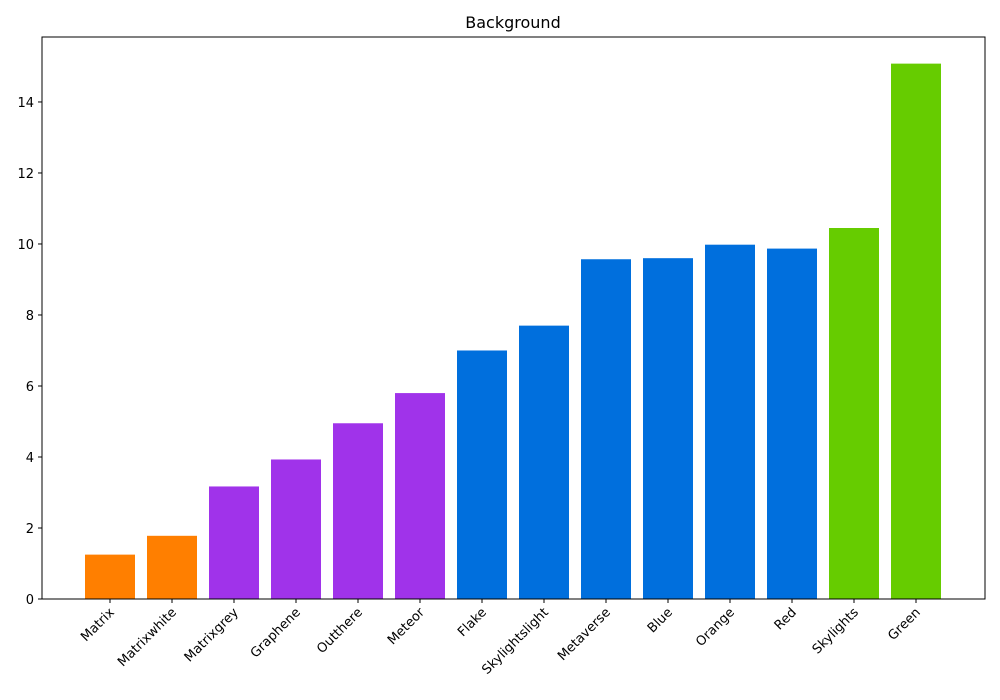  I want to click on bar-red, so click(792, 423).